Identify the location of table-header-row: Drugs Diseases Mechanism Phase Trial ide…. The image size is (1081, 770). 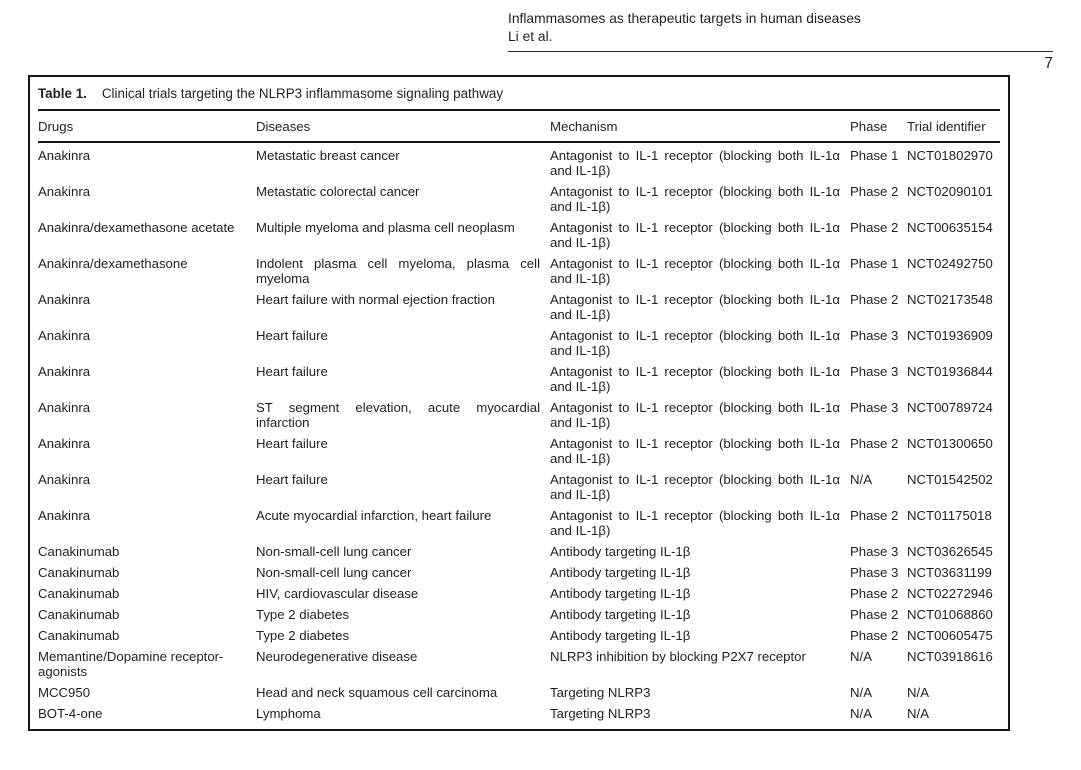
(519, 127).